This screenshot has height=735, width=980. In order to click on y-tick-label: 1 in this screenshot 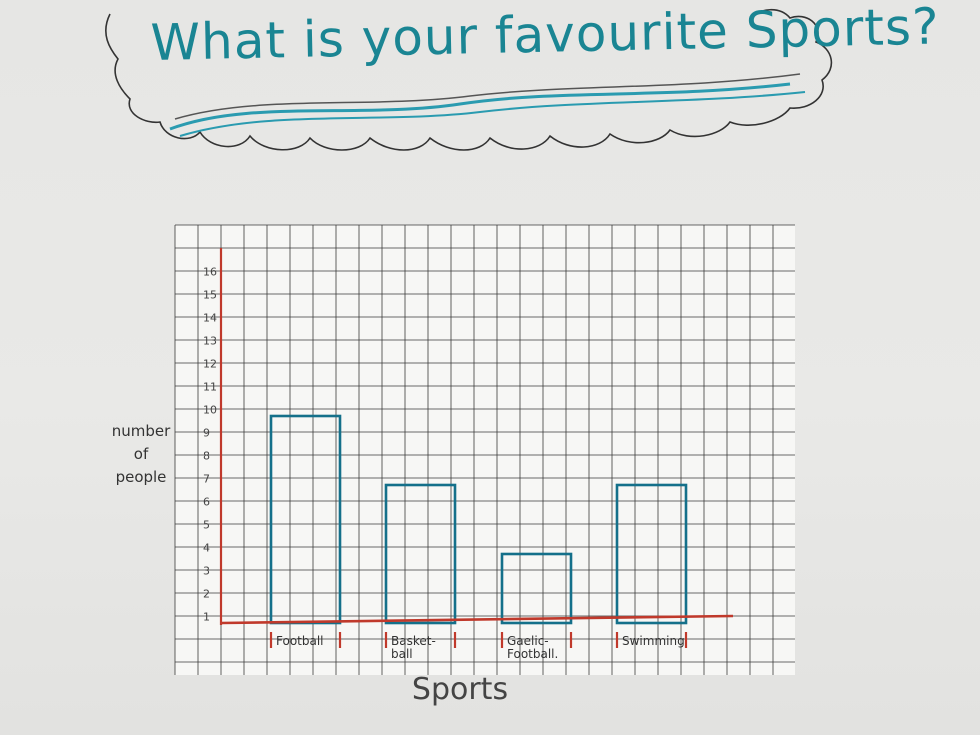, I will do `click(206, 617)`.